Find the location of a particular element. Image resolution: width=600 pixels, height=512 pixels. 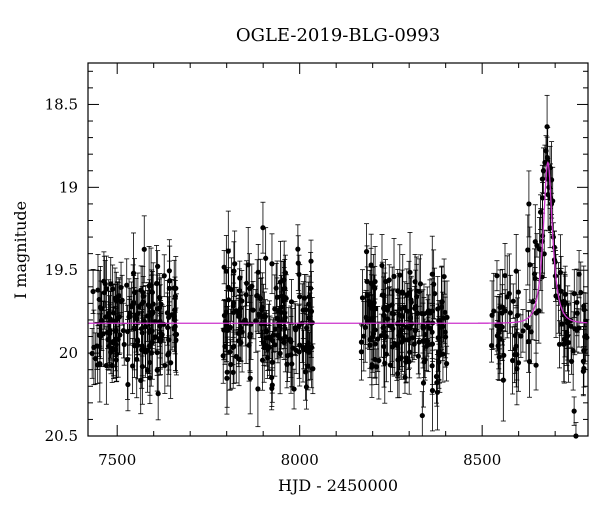

chart-title: OGLE-2019-BLG-0993 is located at coordinates (338, 35).